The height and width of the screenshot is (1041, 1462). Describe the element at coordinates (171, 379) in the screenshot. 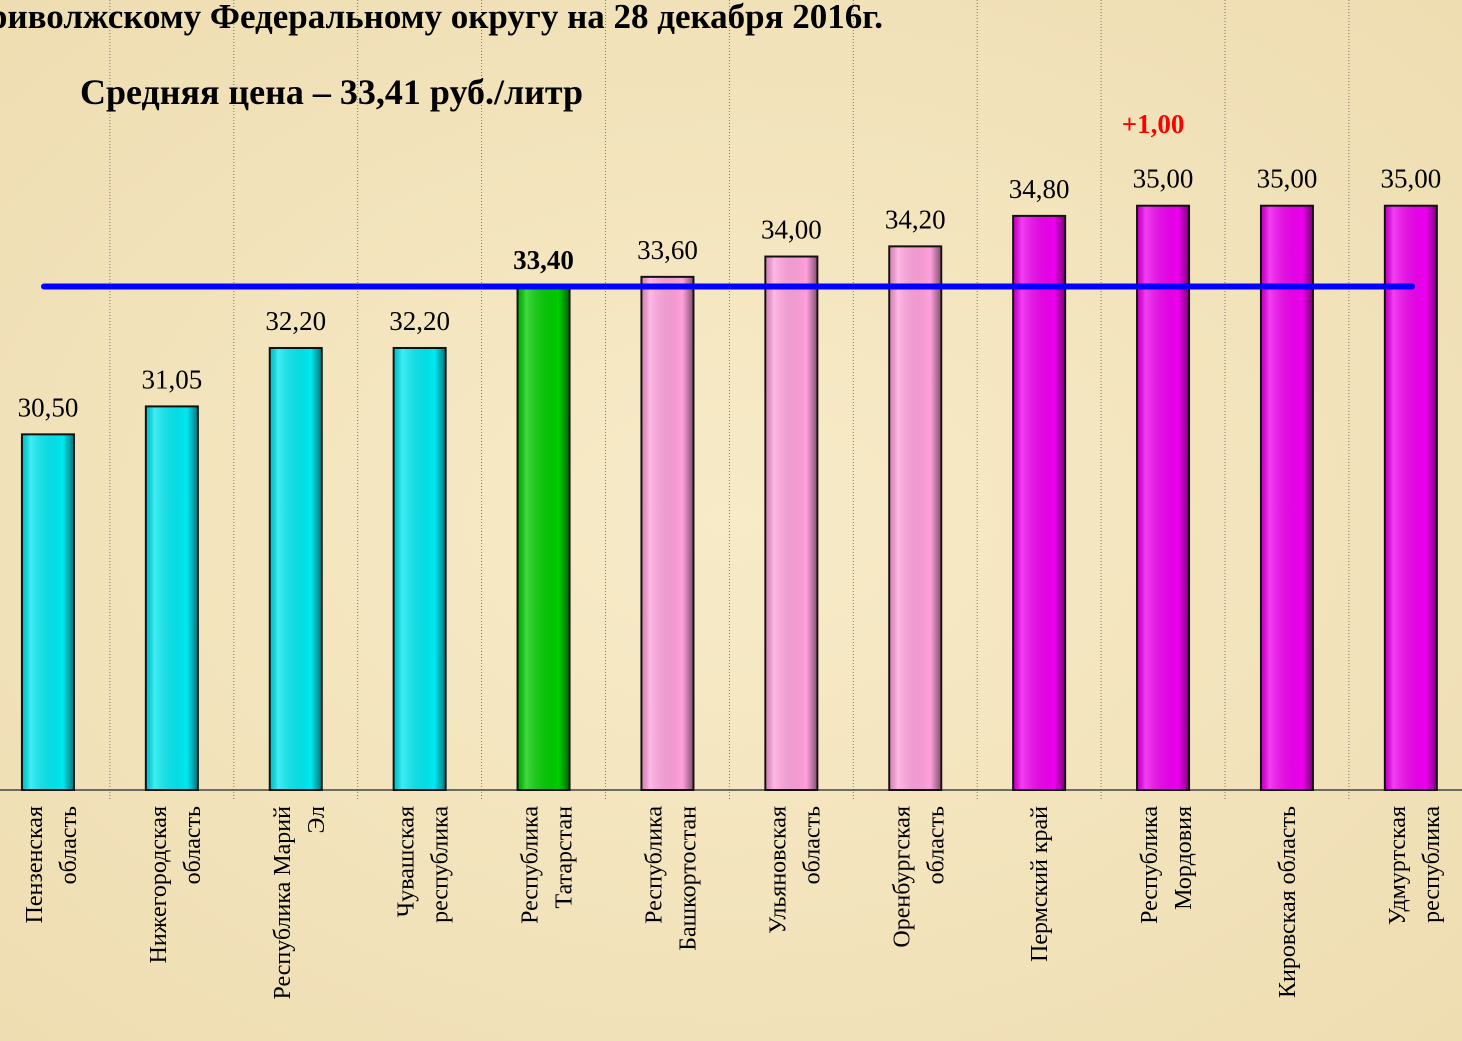

I see `data-label: 31,05` at that location.